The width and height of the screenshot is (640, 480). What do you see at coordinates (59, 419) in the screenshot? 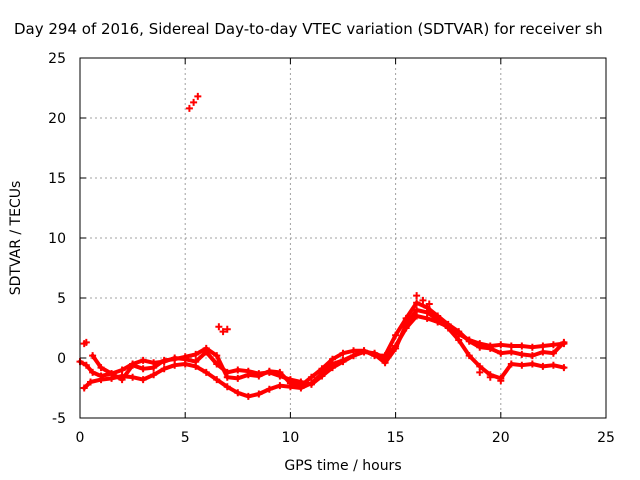
I see `y-tick-label: -5` at bounding box center [59, 419].